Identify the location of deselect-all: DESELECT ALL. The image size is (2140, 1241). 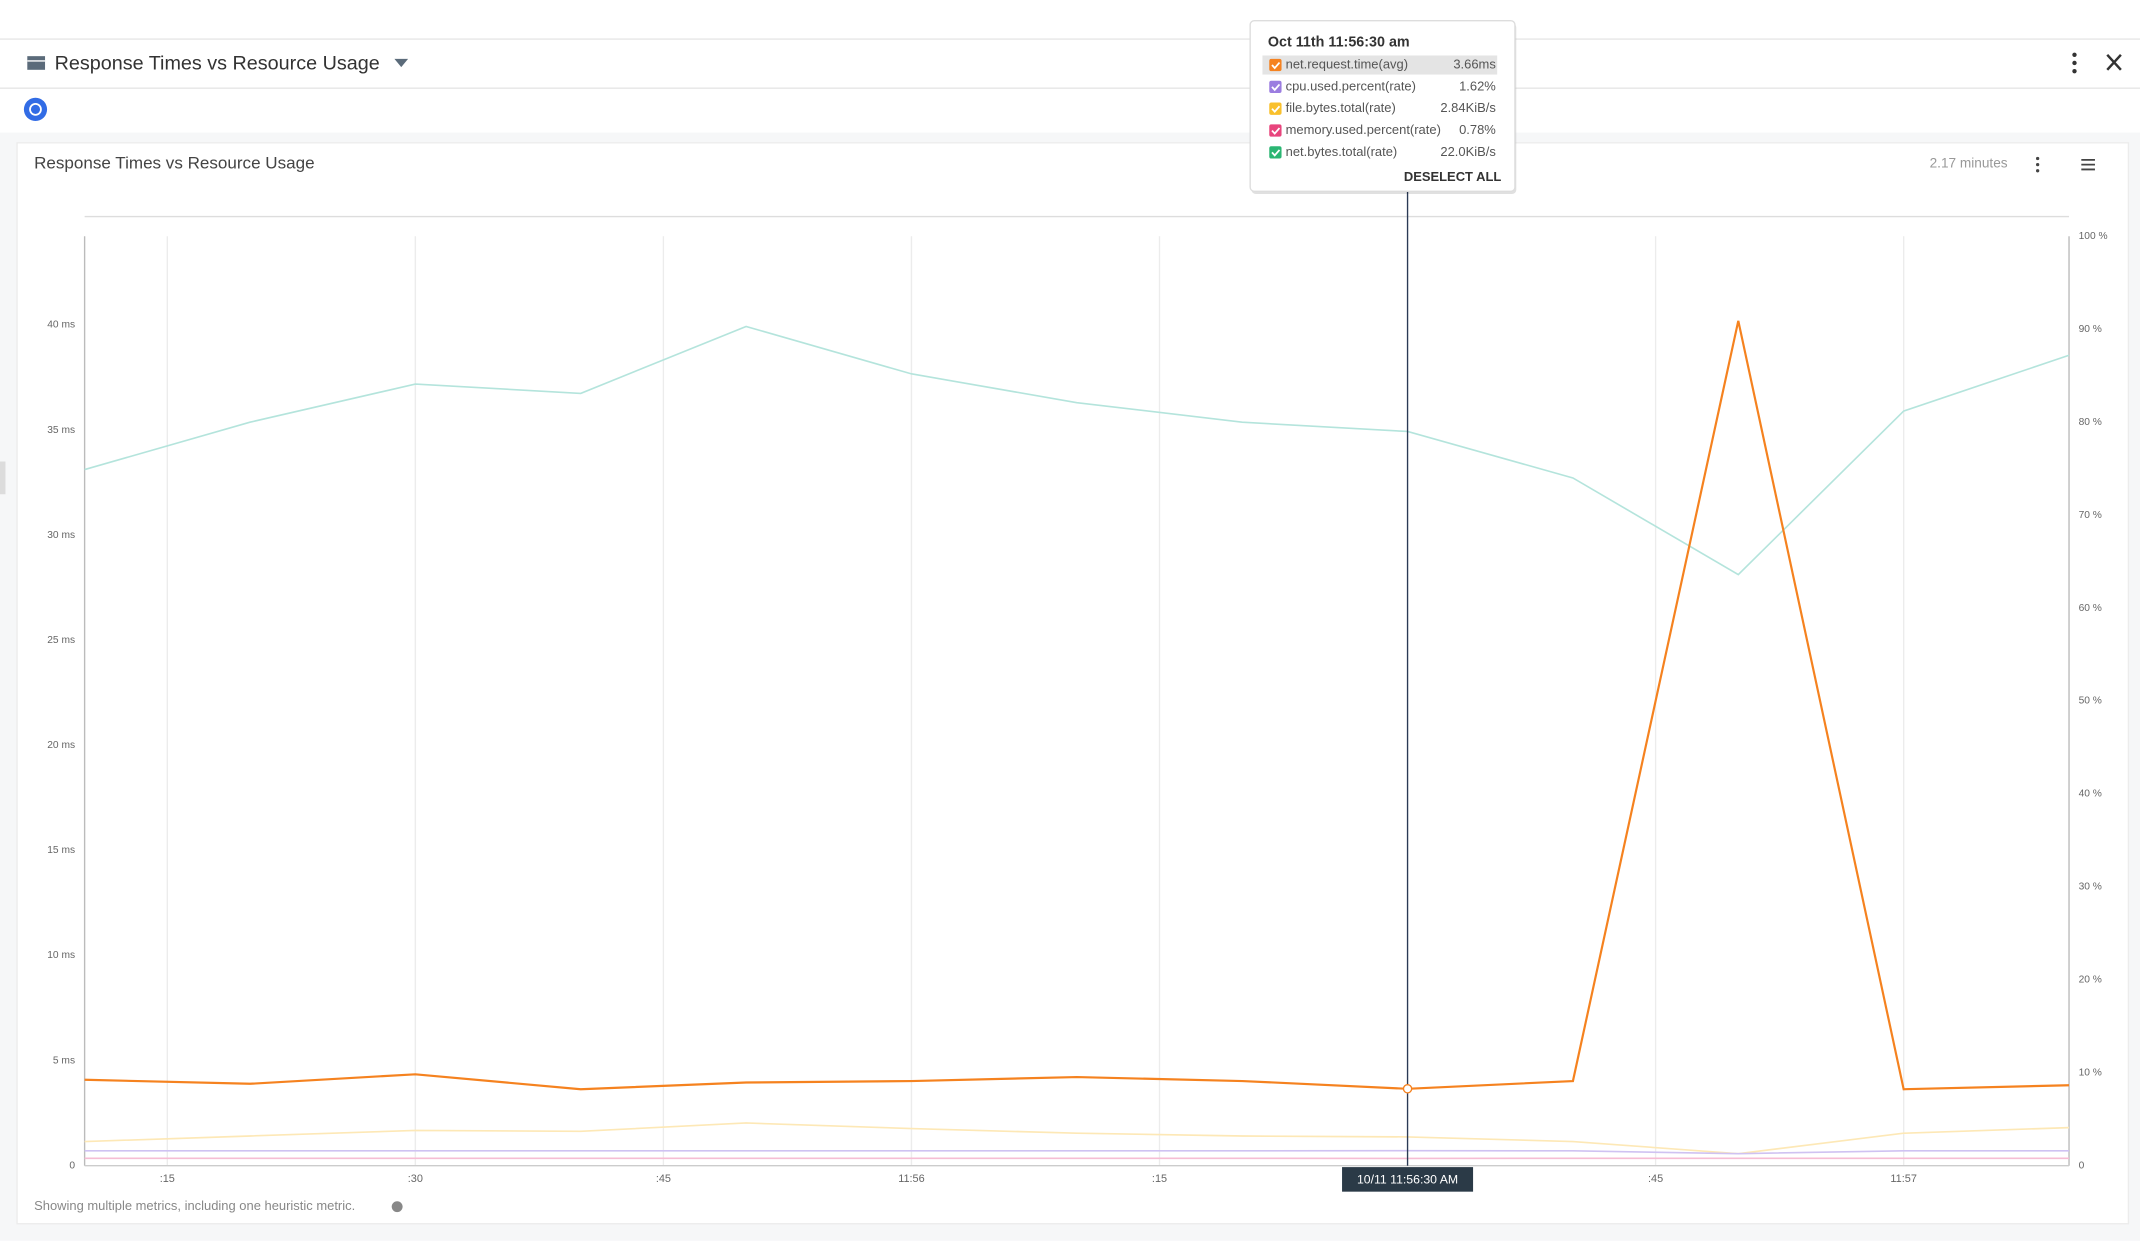
(1452, 176).